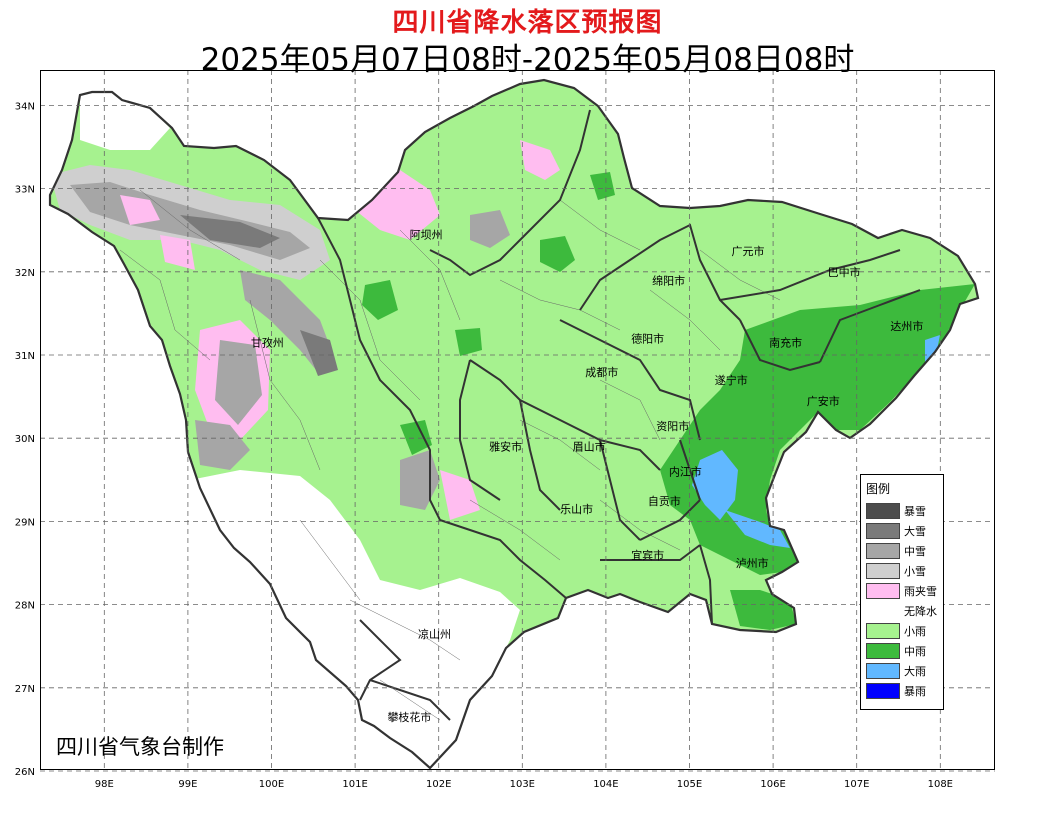  I want to click on heavy-rain-area-luzhou, so click(757, 529).